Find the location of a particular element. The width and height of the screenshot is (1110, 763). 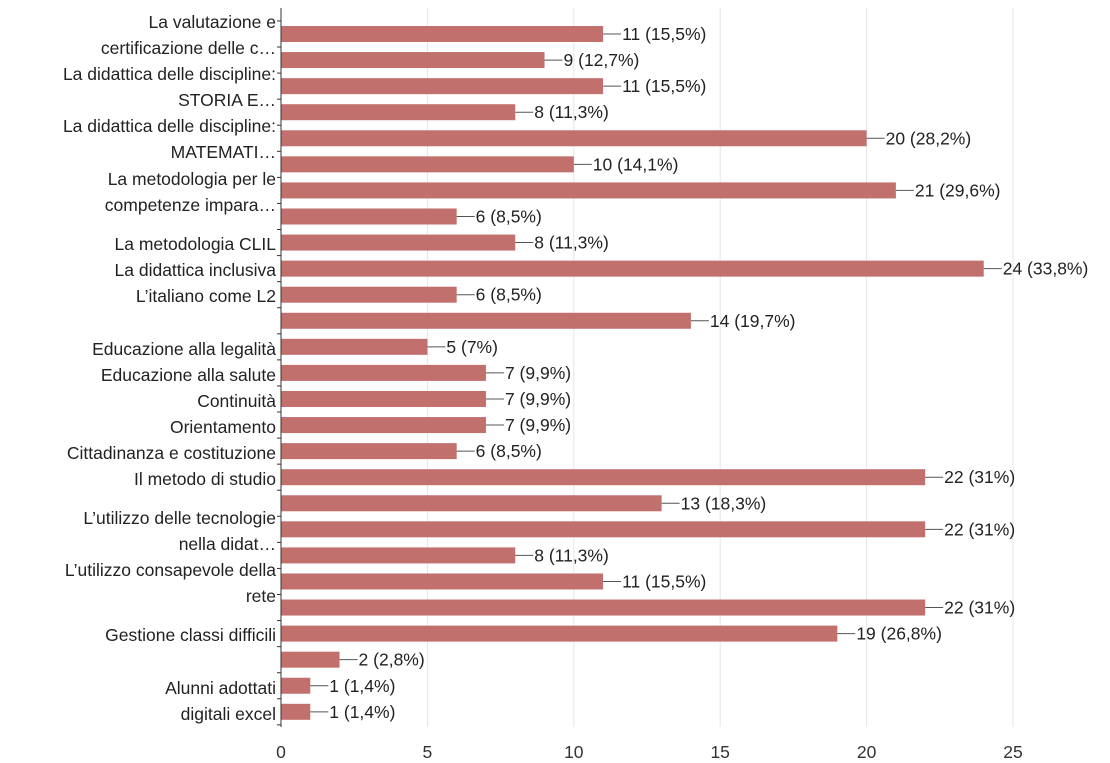

category-label: La metodologia per le is located at coordinates (192, 179).